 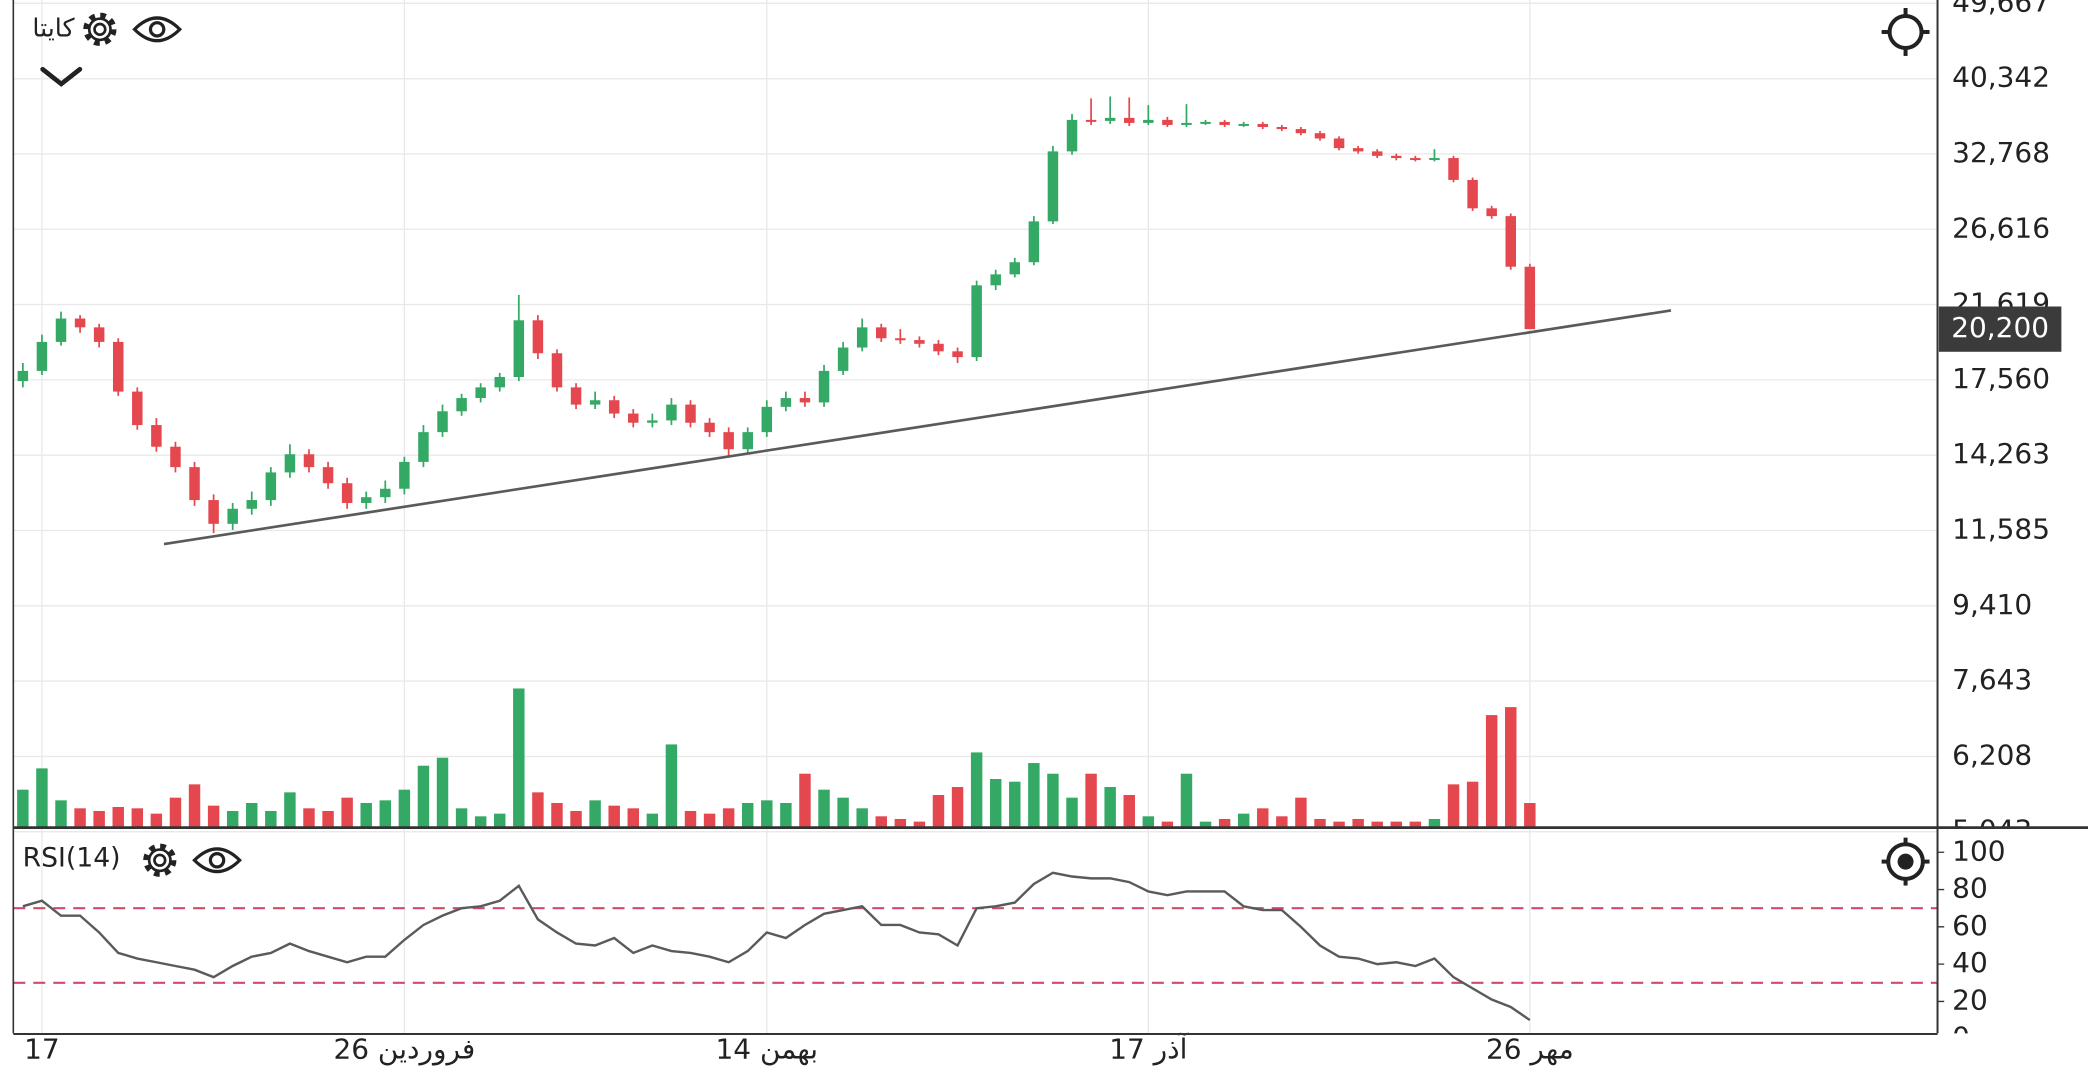 I want to click on target-icon, so click(x=1905, y=861).